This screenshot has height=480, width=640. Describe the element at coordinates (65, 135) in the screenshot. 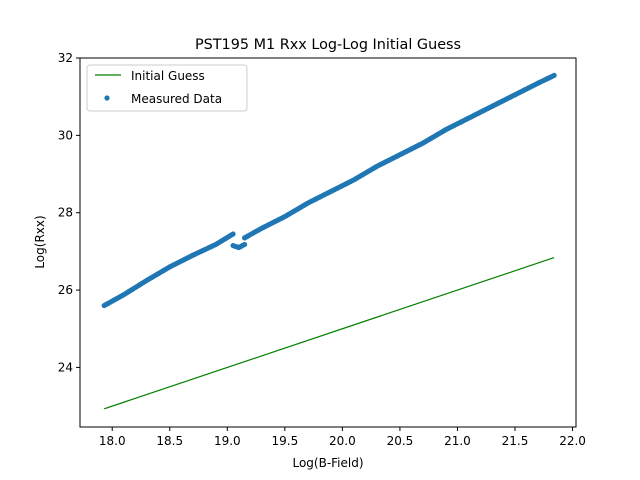

I see `y-tick-label: 30` at that location.